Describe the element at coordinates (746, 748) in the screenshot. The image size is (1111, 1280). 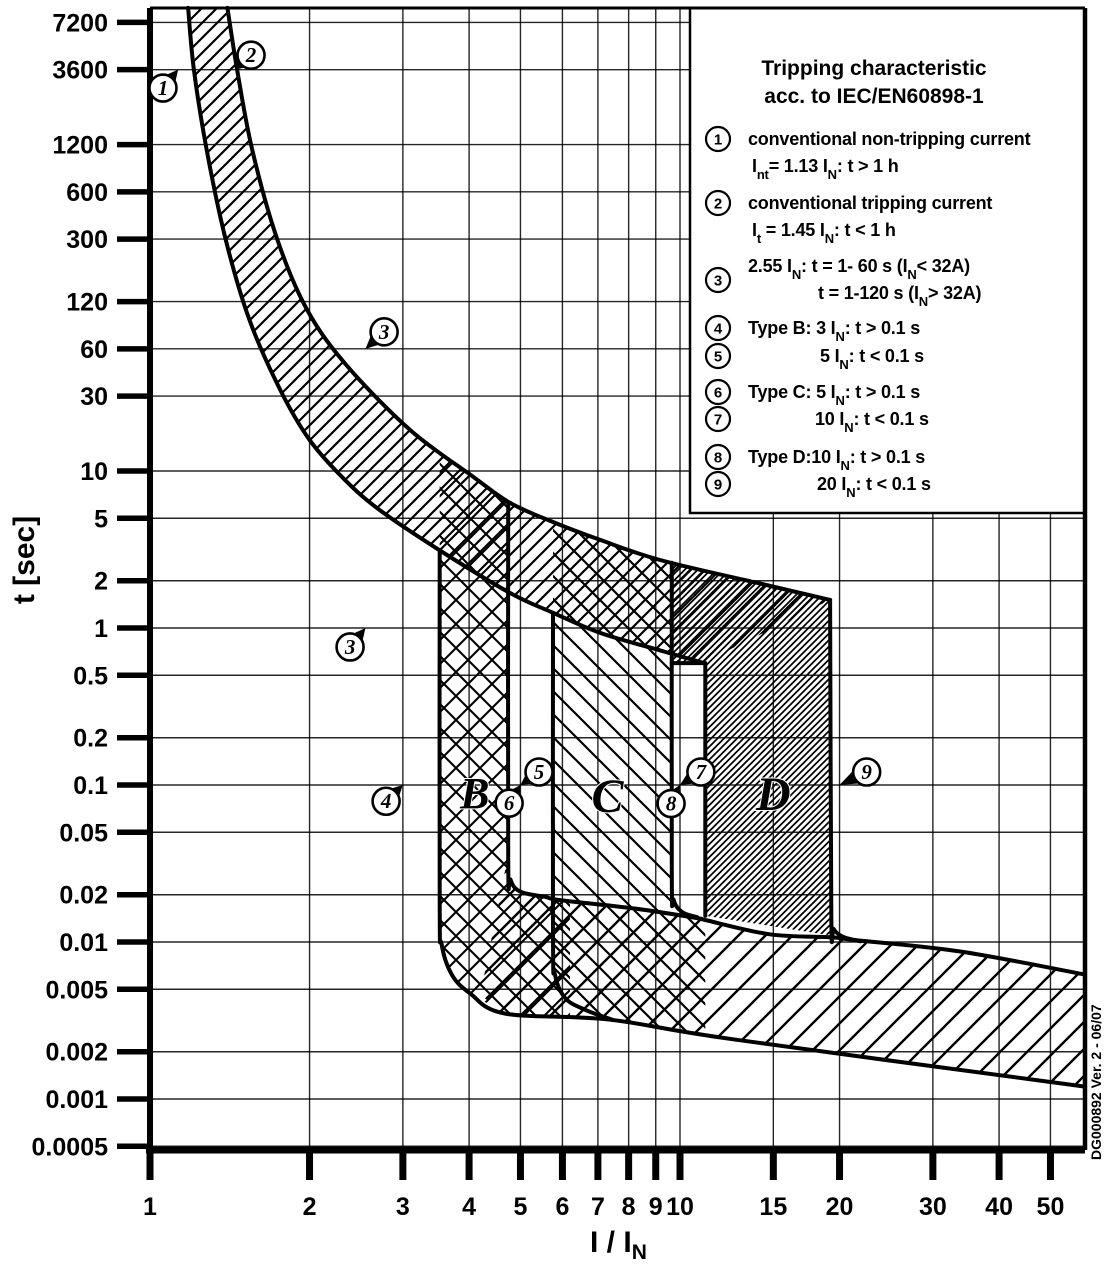
I see `zone-type-d-band` at that location.